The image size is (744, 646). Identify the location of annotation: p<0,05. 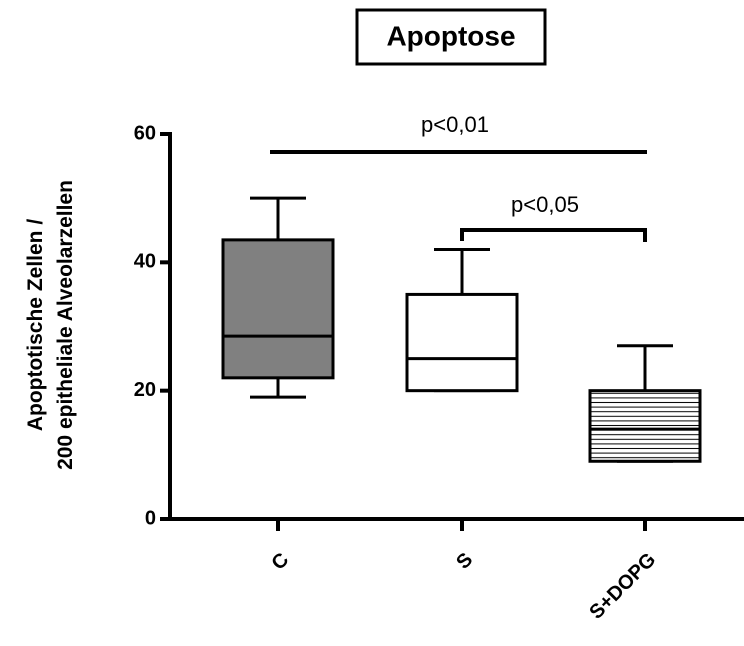
(545, 204).